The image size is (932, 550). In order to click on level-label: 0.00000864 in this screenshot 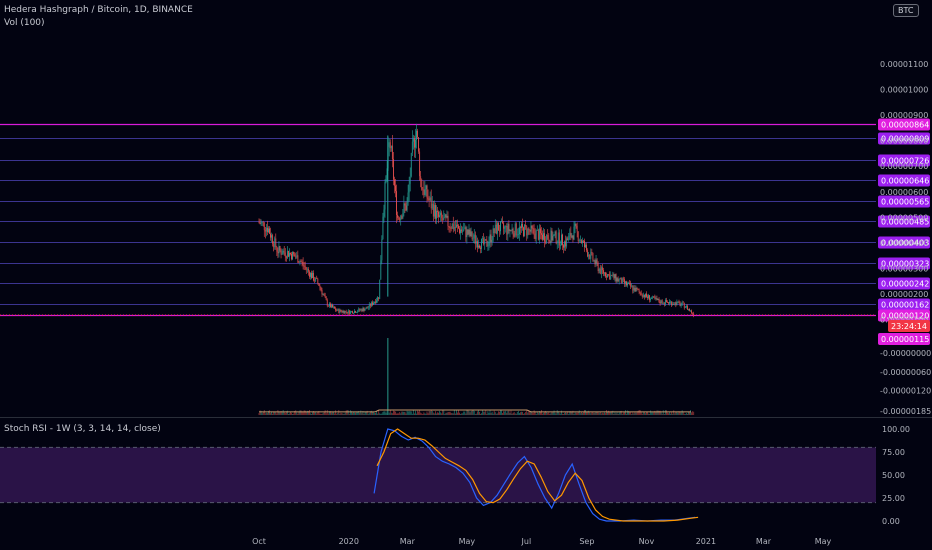, I will do `click(905, 125)`.